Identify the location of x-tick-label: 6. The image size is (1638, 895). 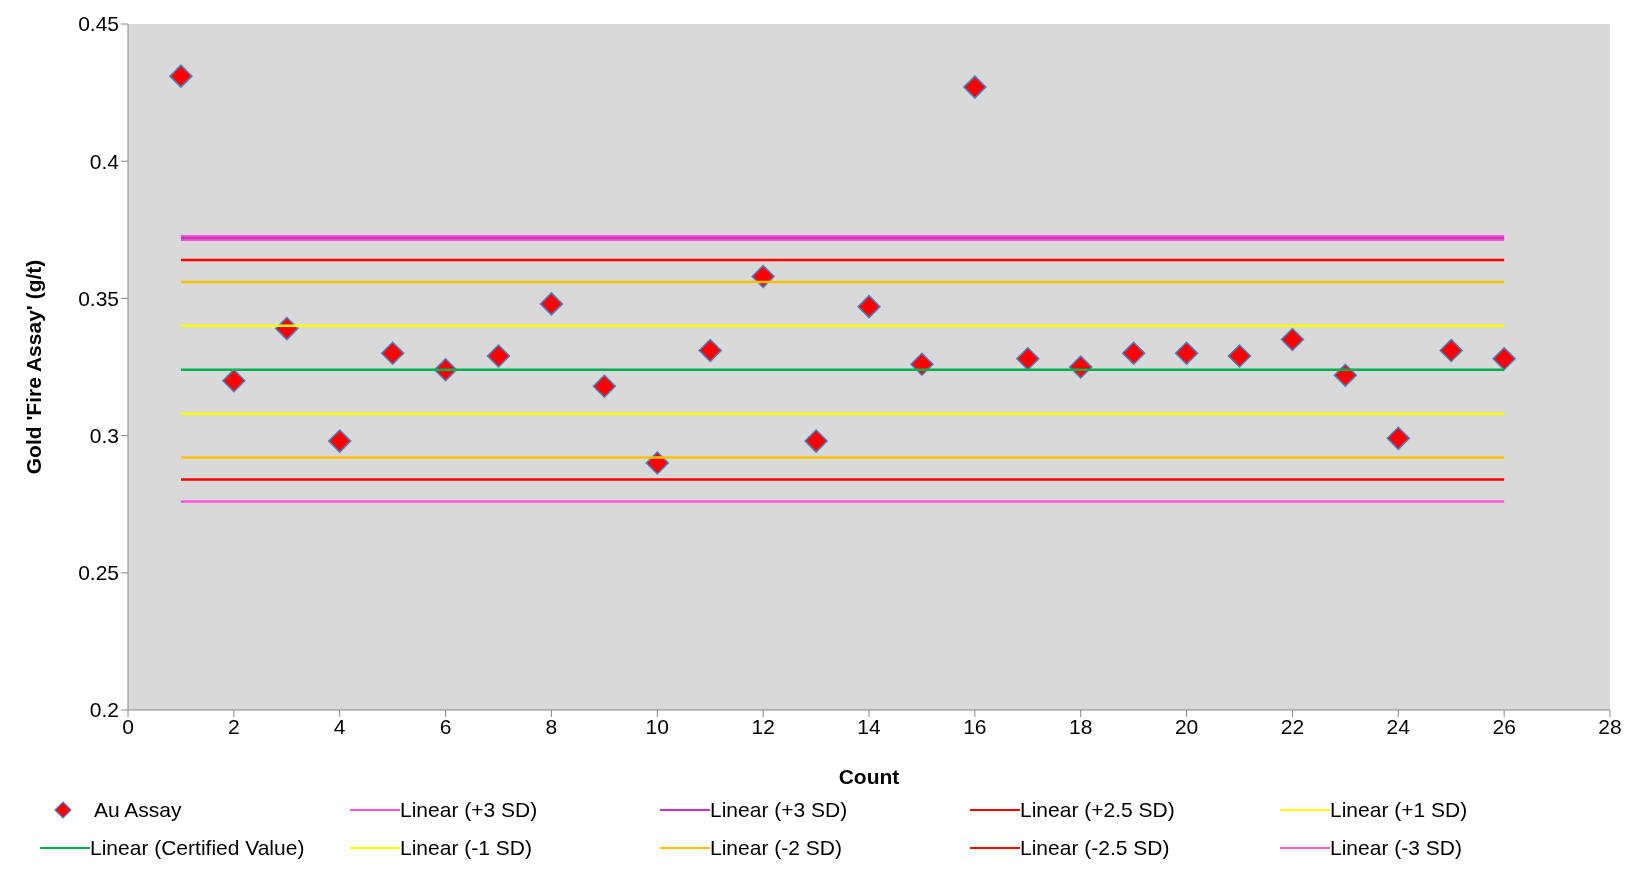
(445, 726).